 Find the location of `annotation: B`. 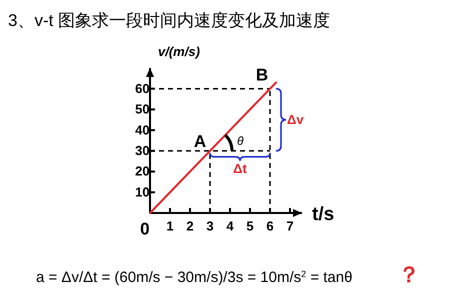

annotation: B is located at coordinates (262, 75).